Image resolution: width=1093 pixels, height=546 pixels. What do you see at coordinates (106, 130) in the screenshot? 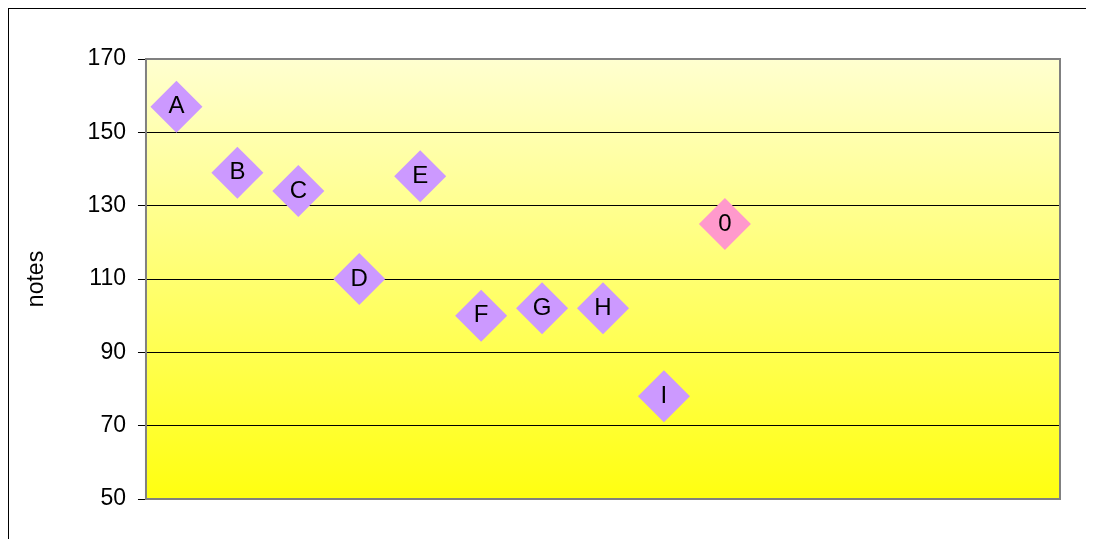
I see `y-tick-label: 150` at bounding box center [106, 130].